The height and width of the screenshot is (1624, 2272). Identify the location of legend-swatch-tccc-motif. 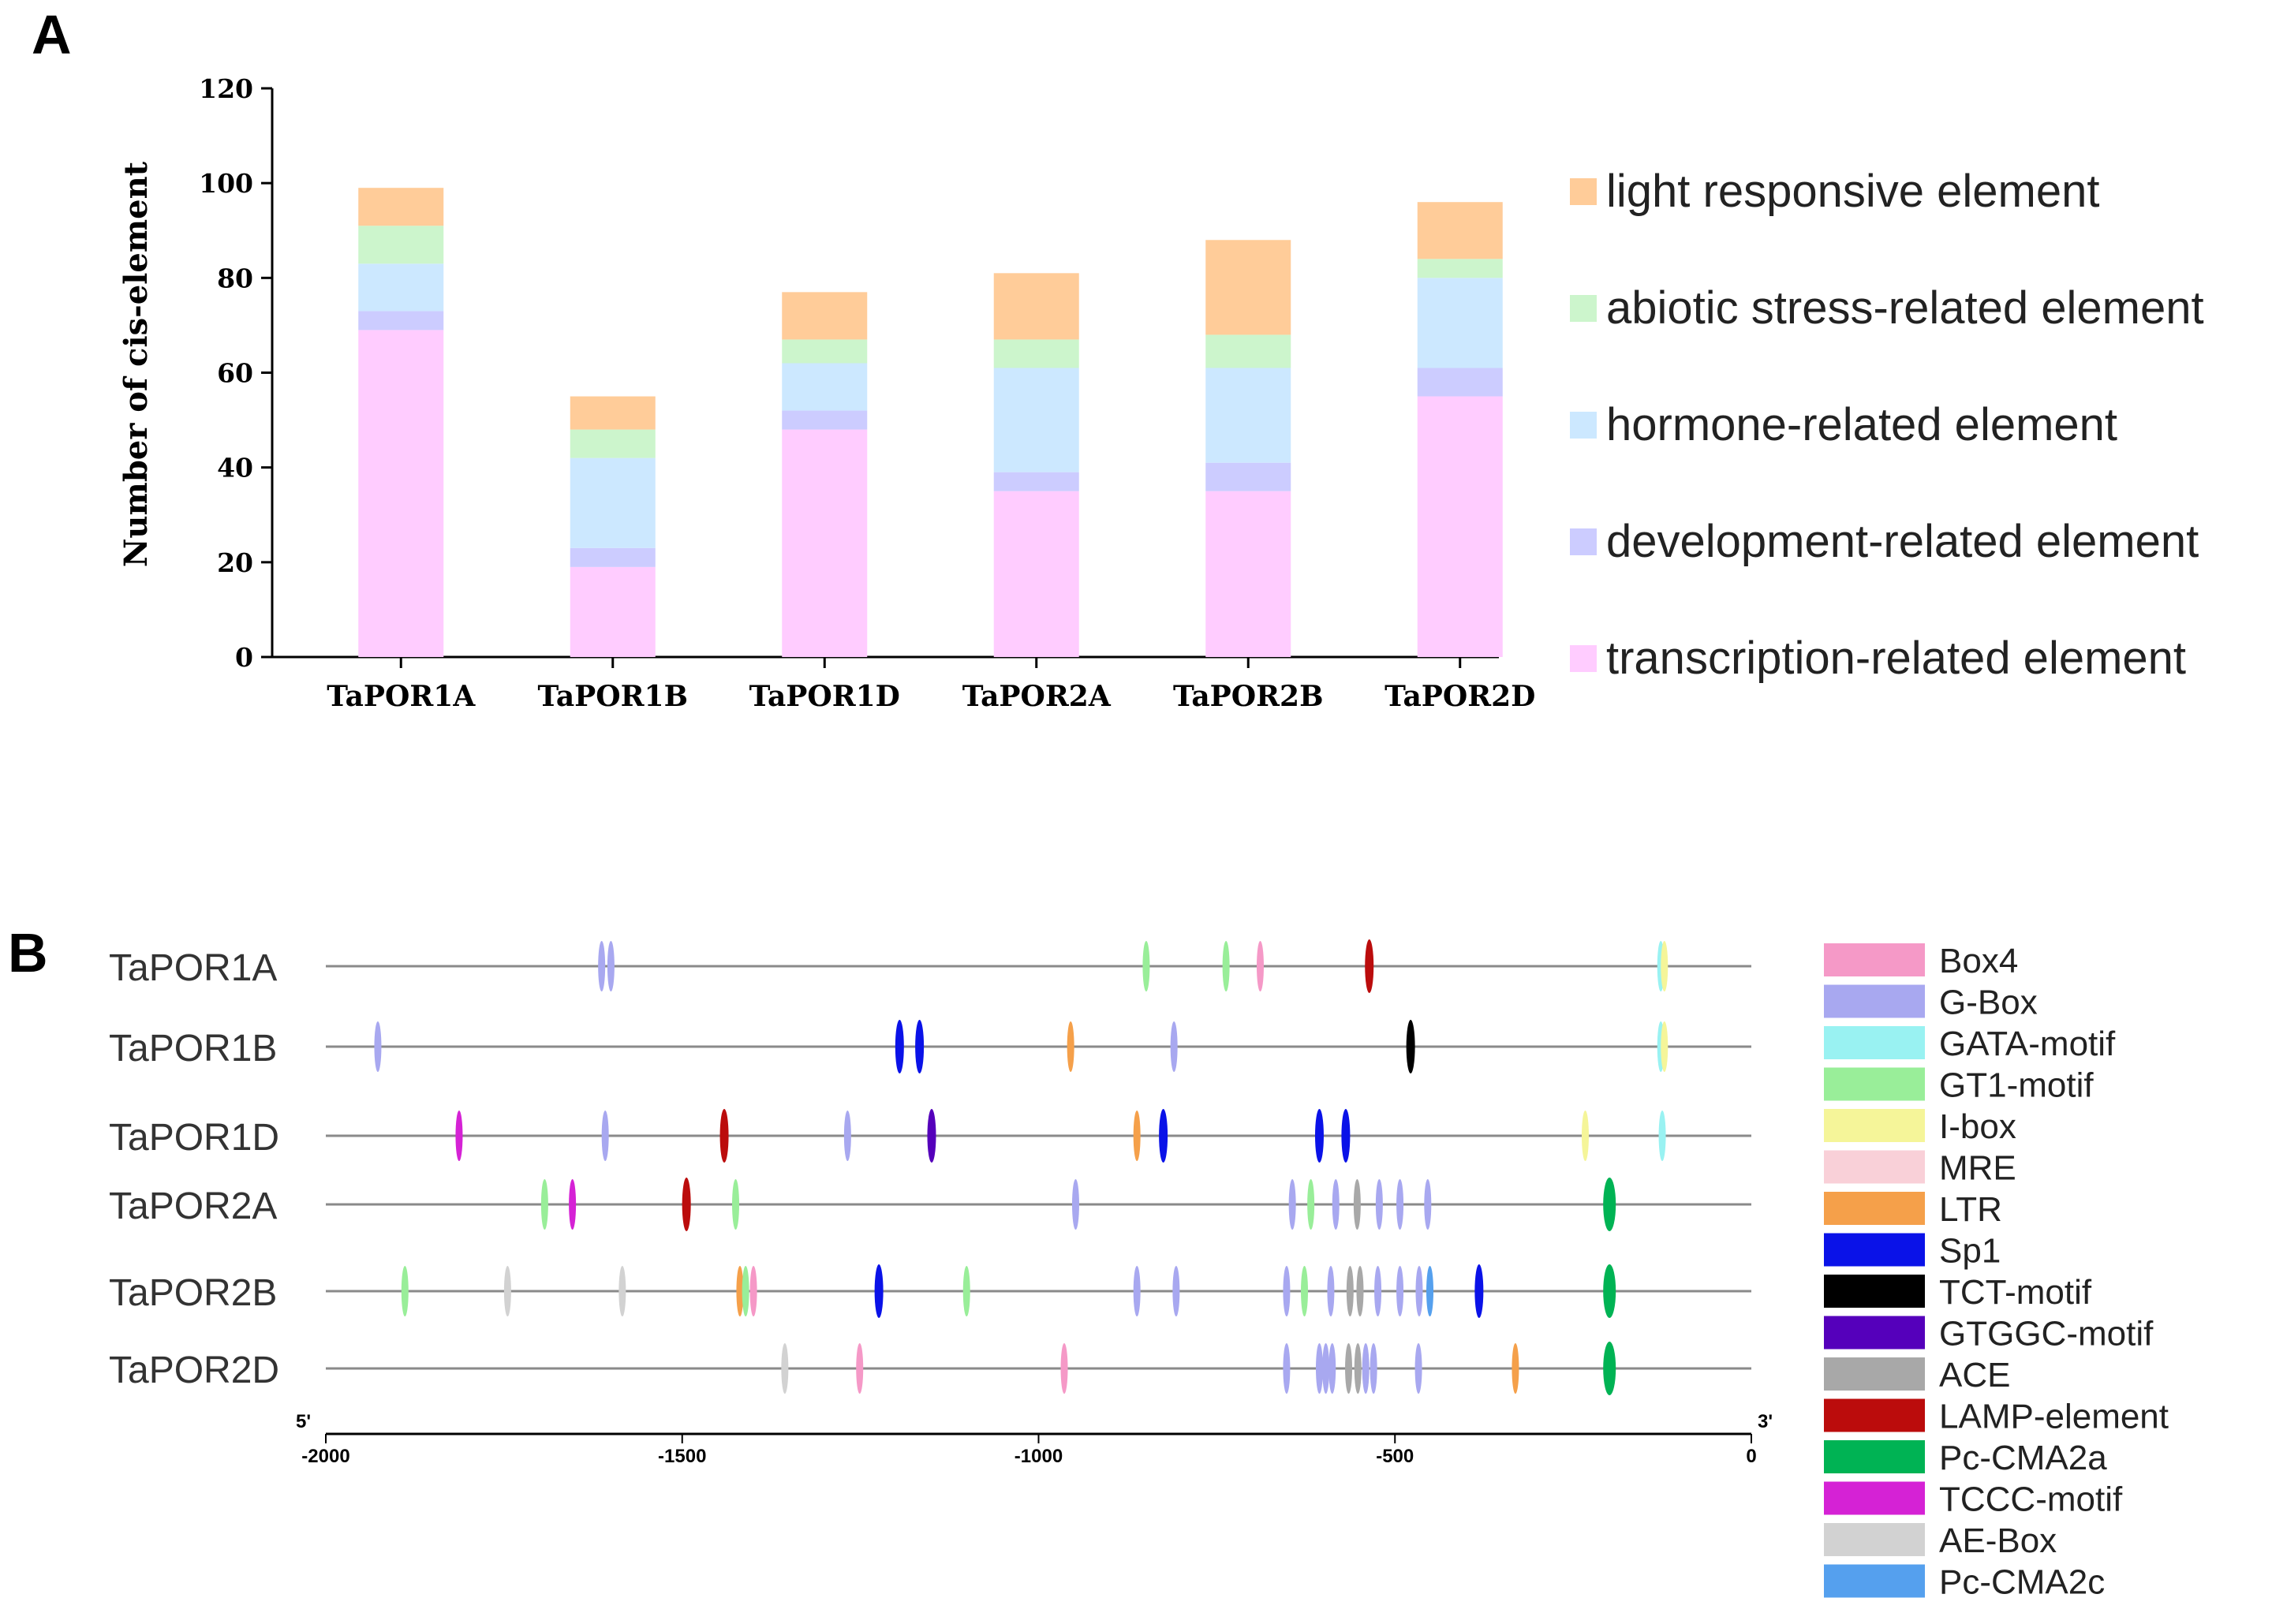
(1874, 1498).